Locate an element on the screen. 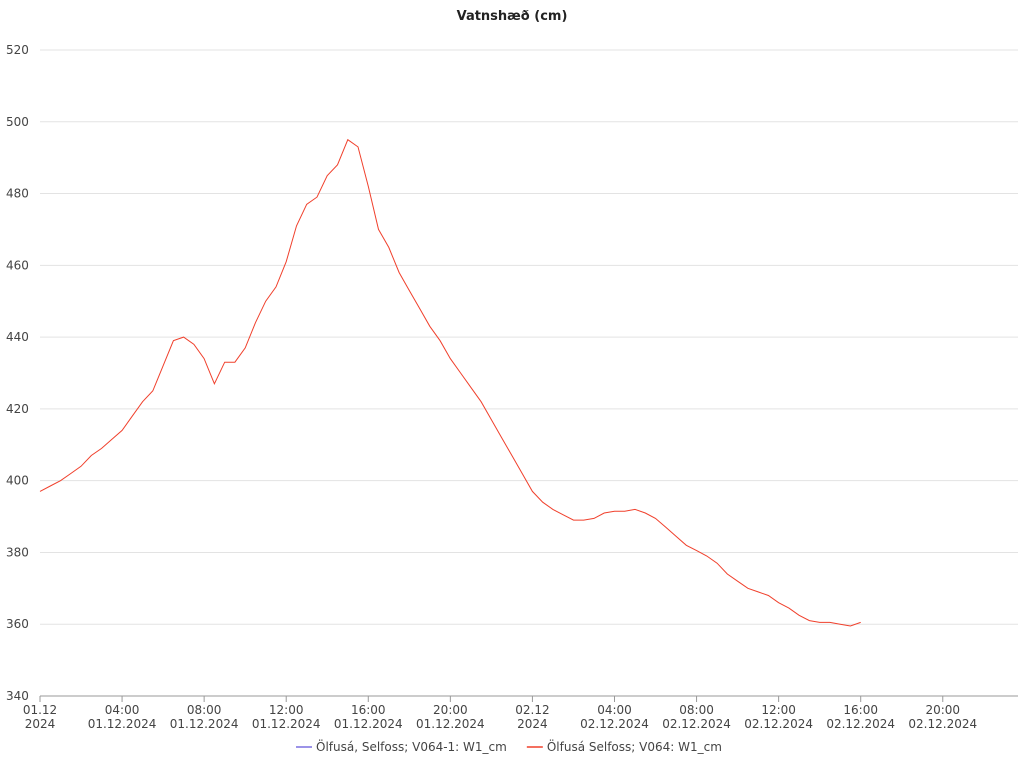  y-tick-label: 380 is located at coordinates (17, 552).